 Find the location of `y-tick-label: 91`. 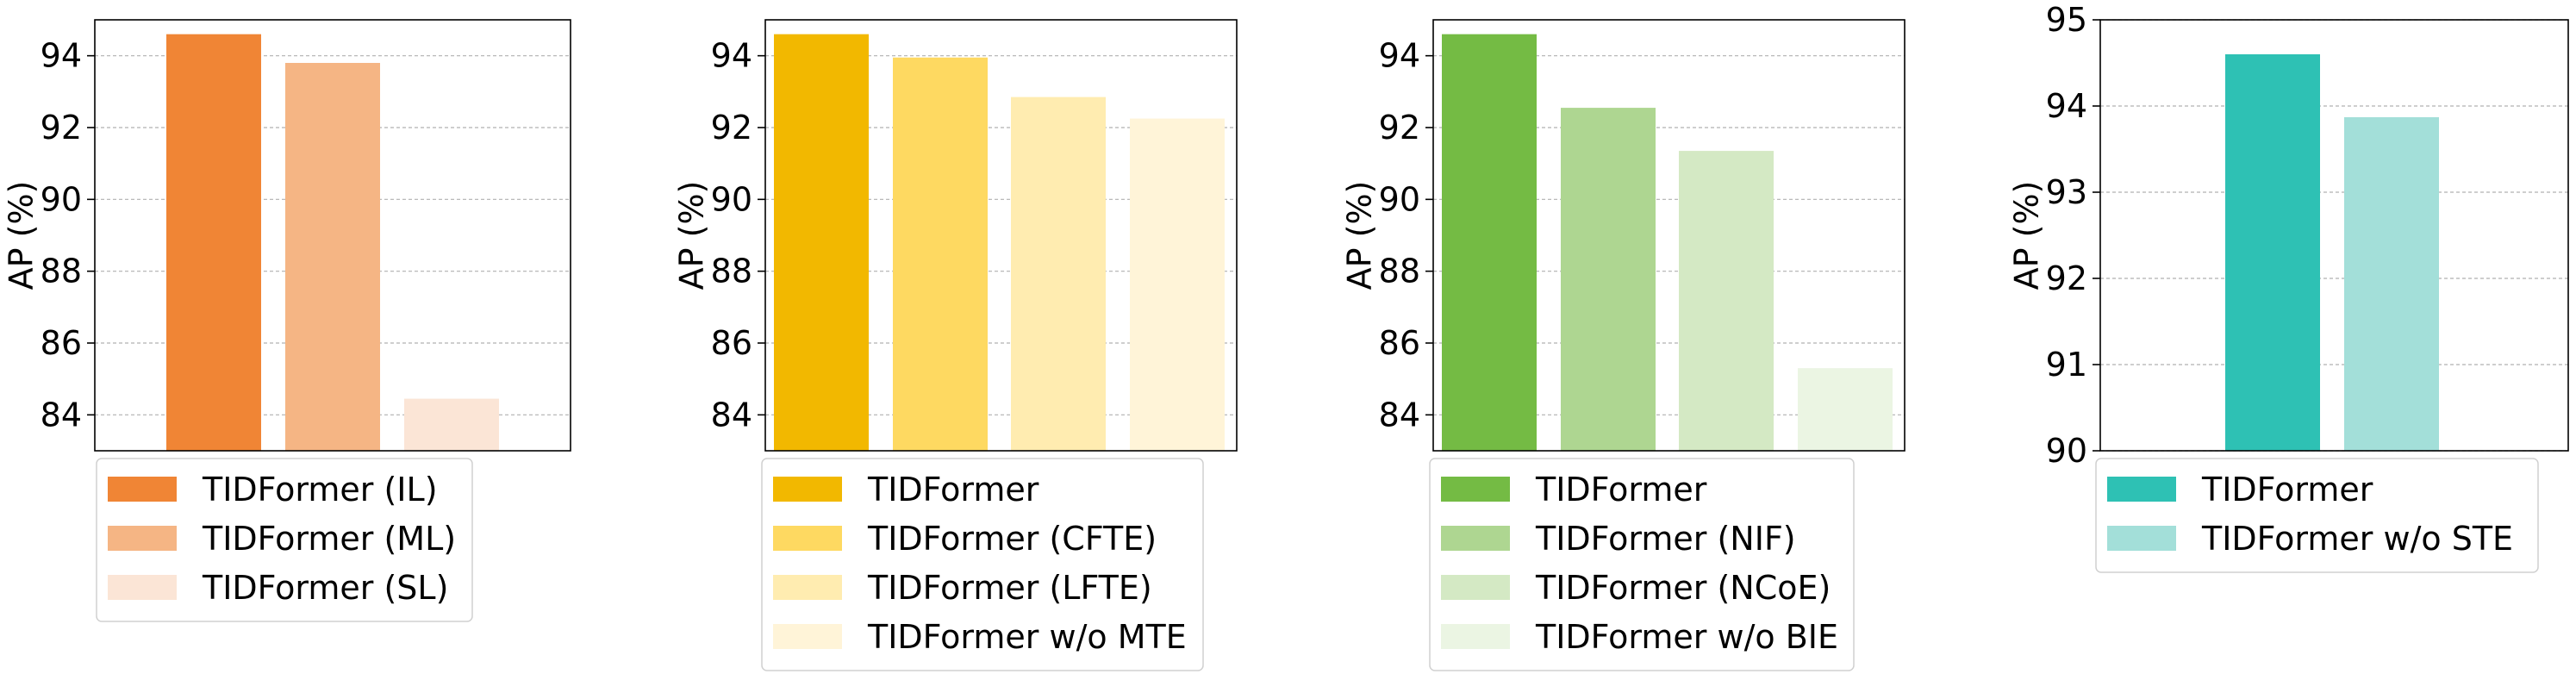

y-tick-label: 91 is located at coordinates (2066, 365).